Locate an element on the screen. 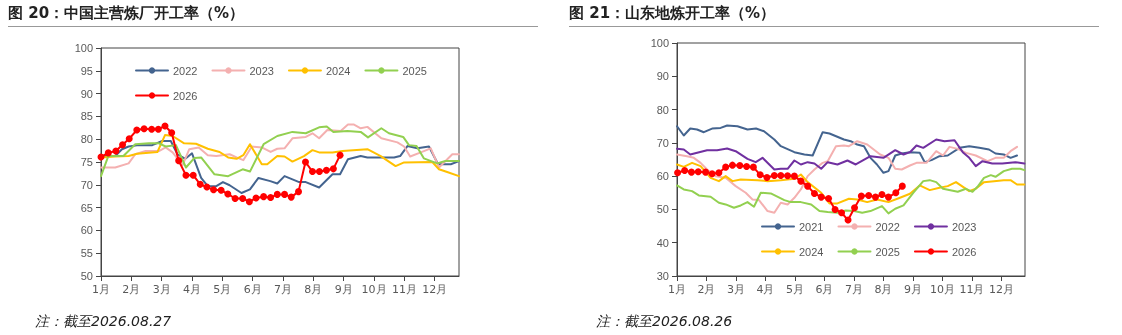  x-tick-label: 4月 is located at coordinates (192, 289).